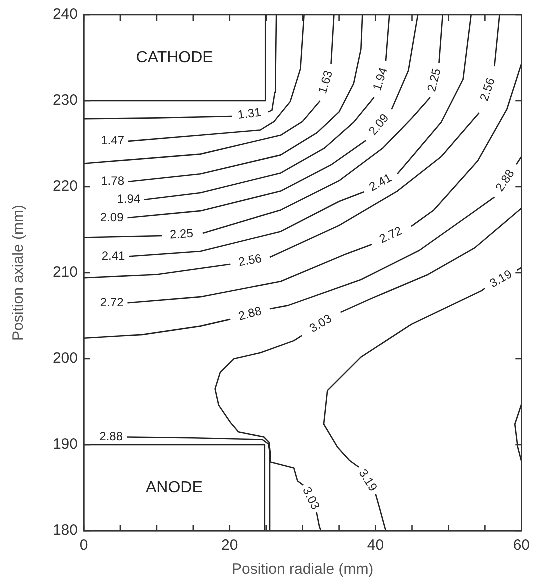  I want to click on text: CATHODE, so click(175, 57).